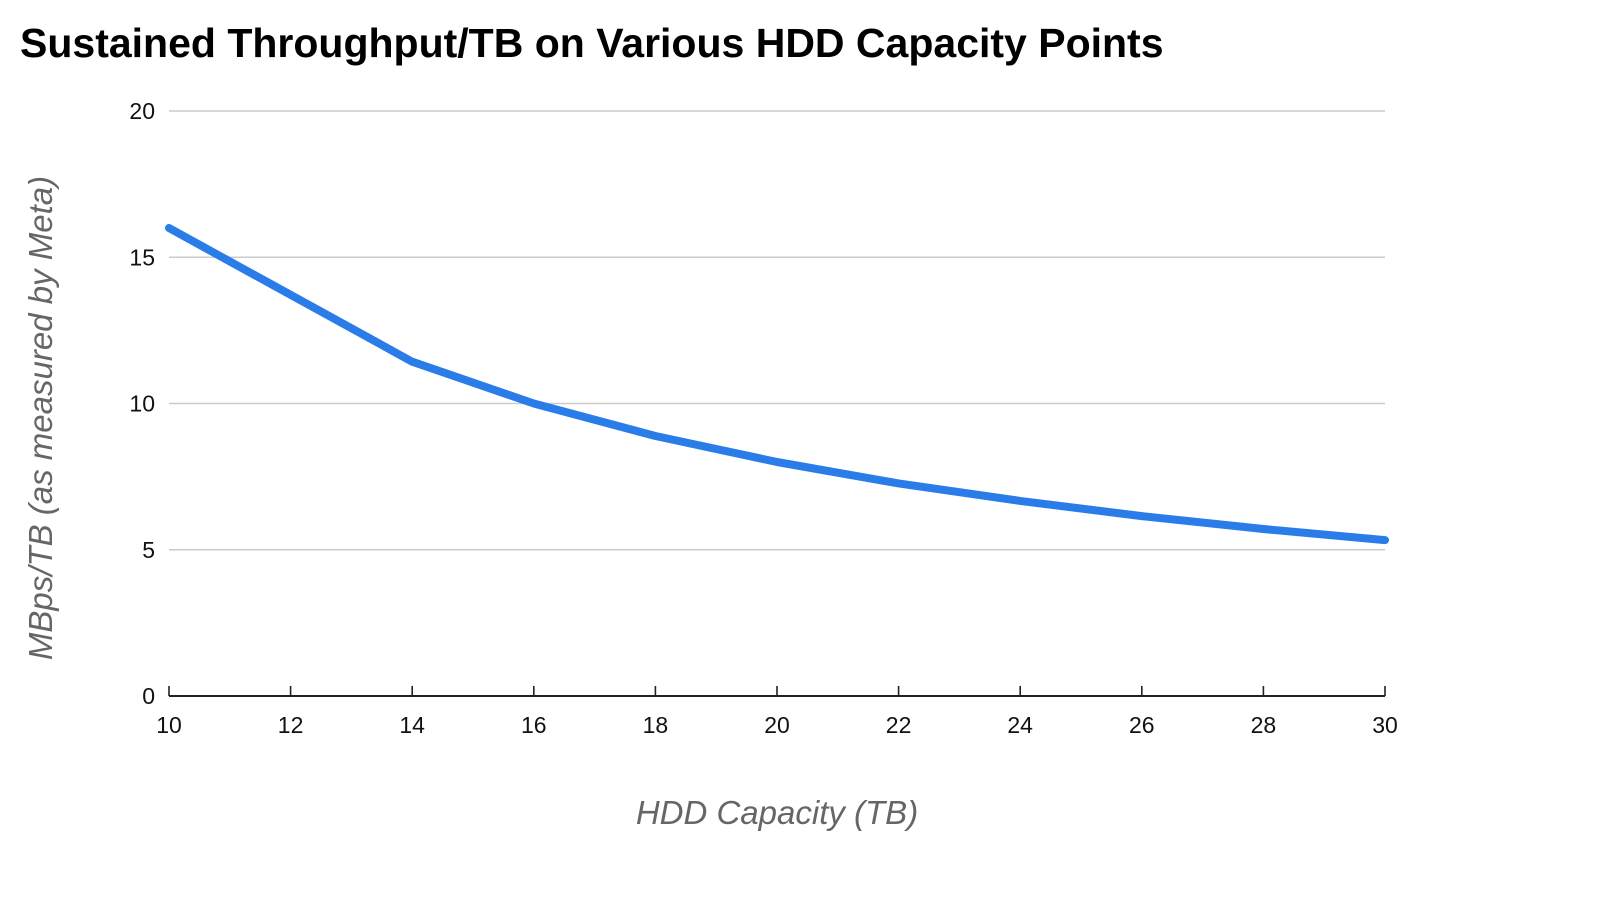  What do you see at coordinates (1020, 725) in the screenshot?
I see `x-tick-label: 24` at bounding box center [1020, 725].